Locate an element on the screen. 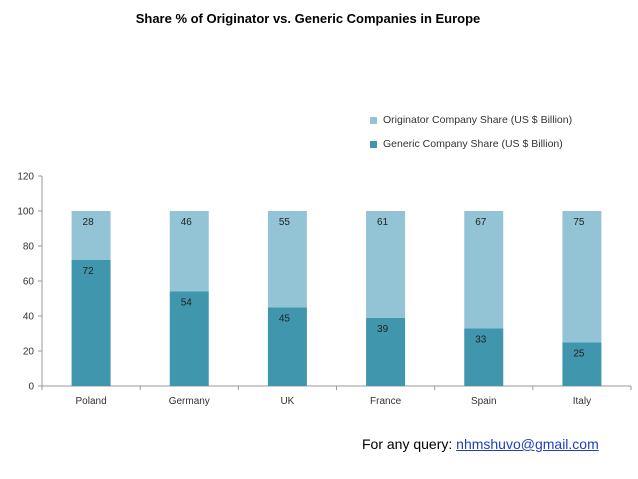 The image size is (638, 479). data-label-generic: 39 is located at coordinates (383, 329).